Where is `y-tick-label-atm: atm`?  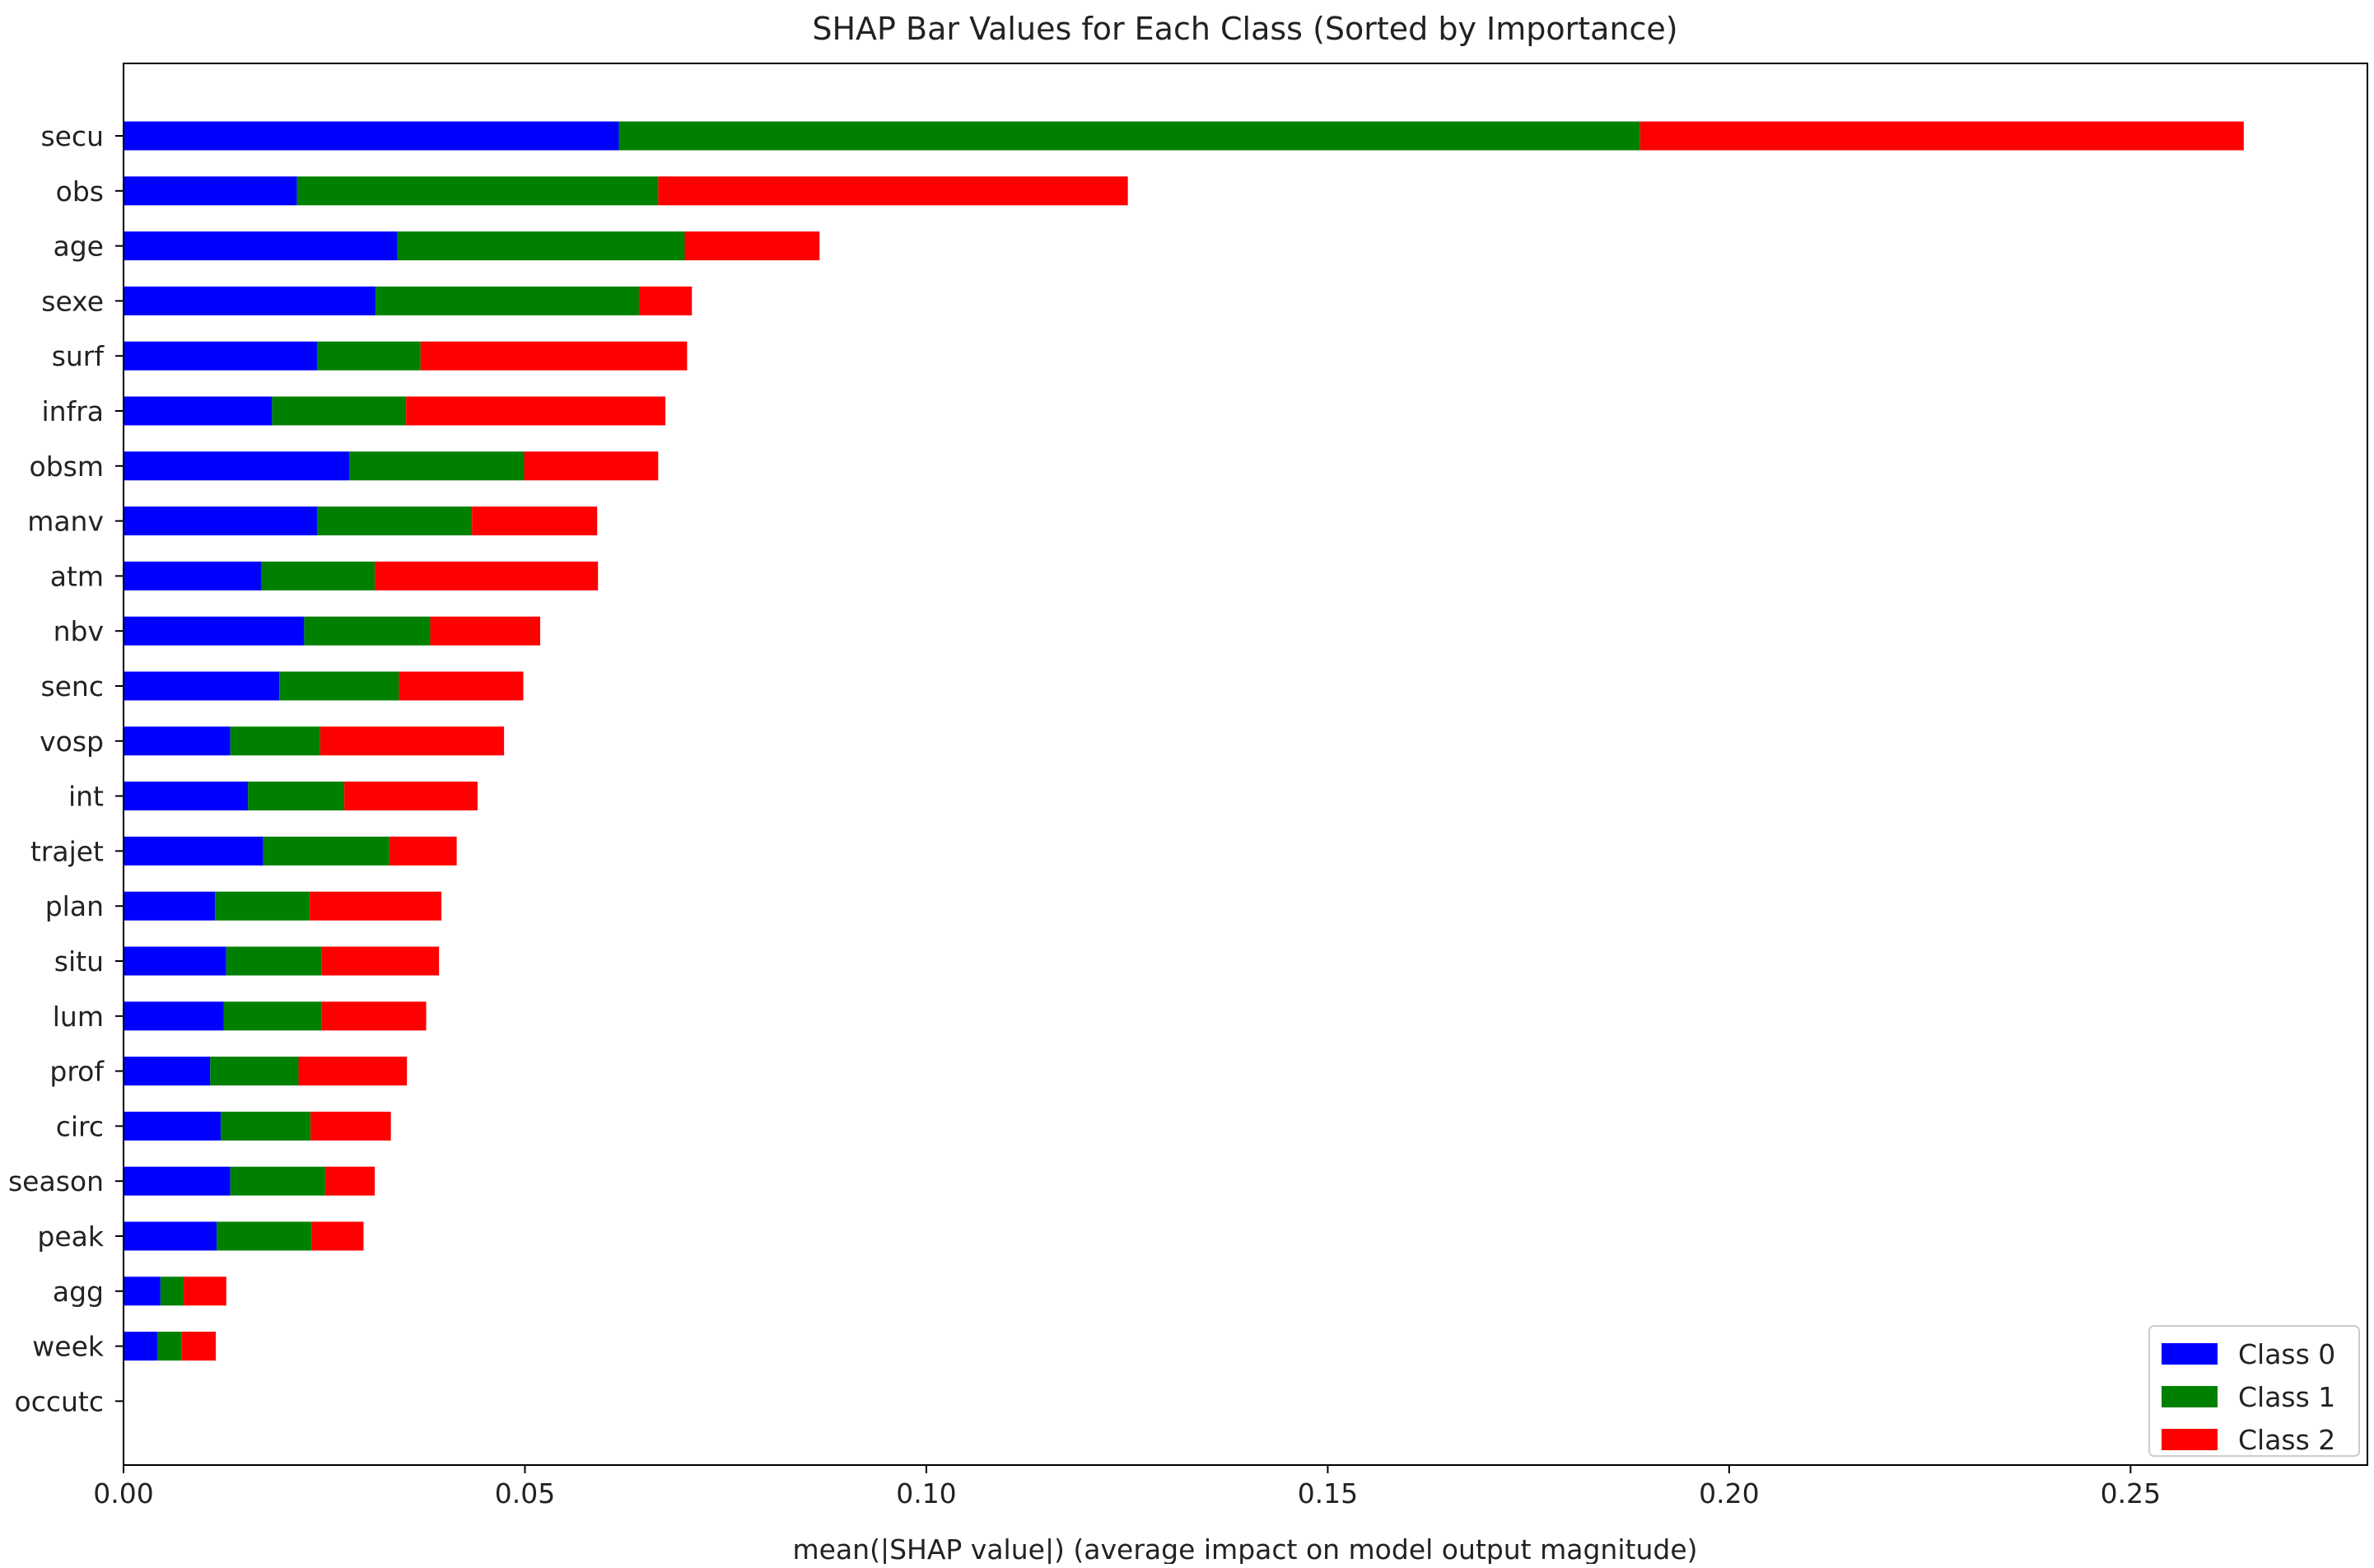 y-tick-label-atm: atm is located at coordinates (77, 576).